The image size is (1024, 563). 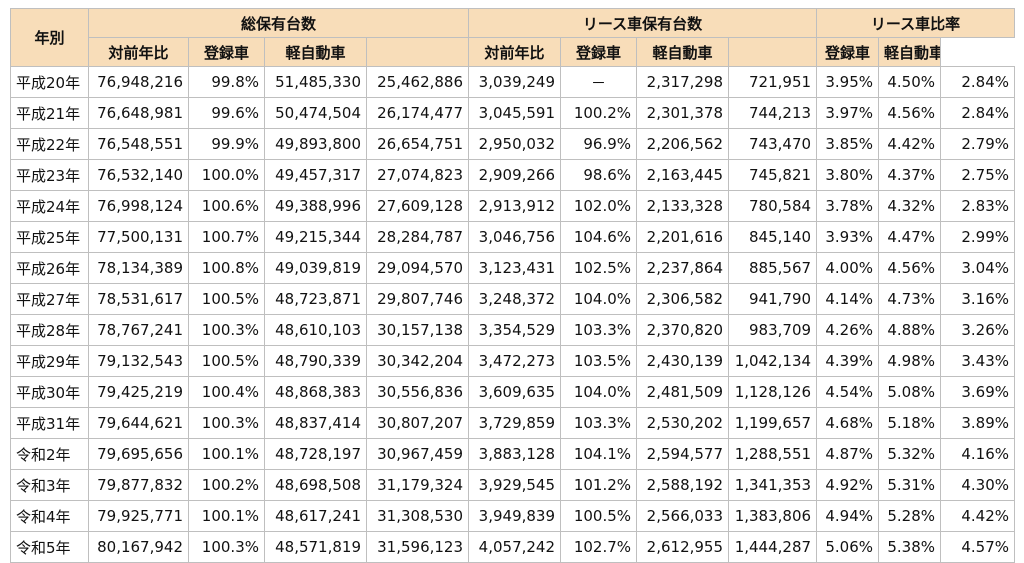 What do you see at coordinates (978, 485) in the screenshot?
I see `cell-ratio-kei: 4.30%` at bounding box center [978, 485].